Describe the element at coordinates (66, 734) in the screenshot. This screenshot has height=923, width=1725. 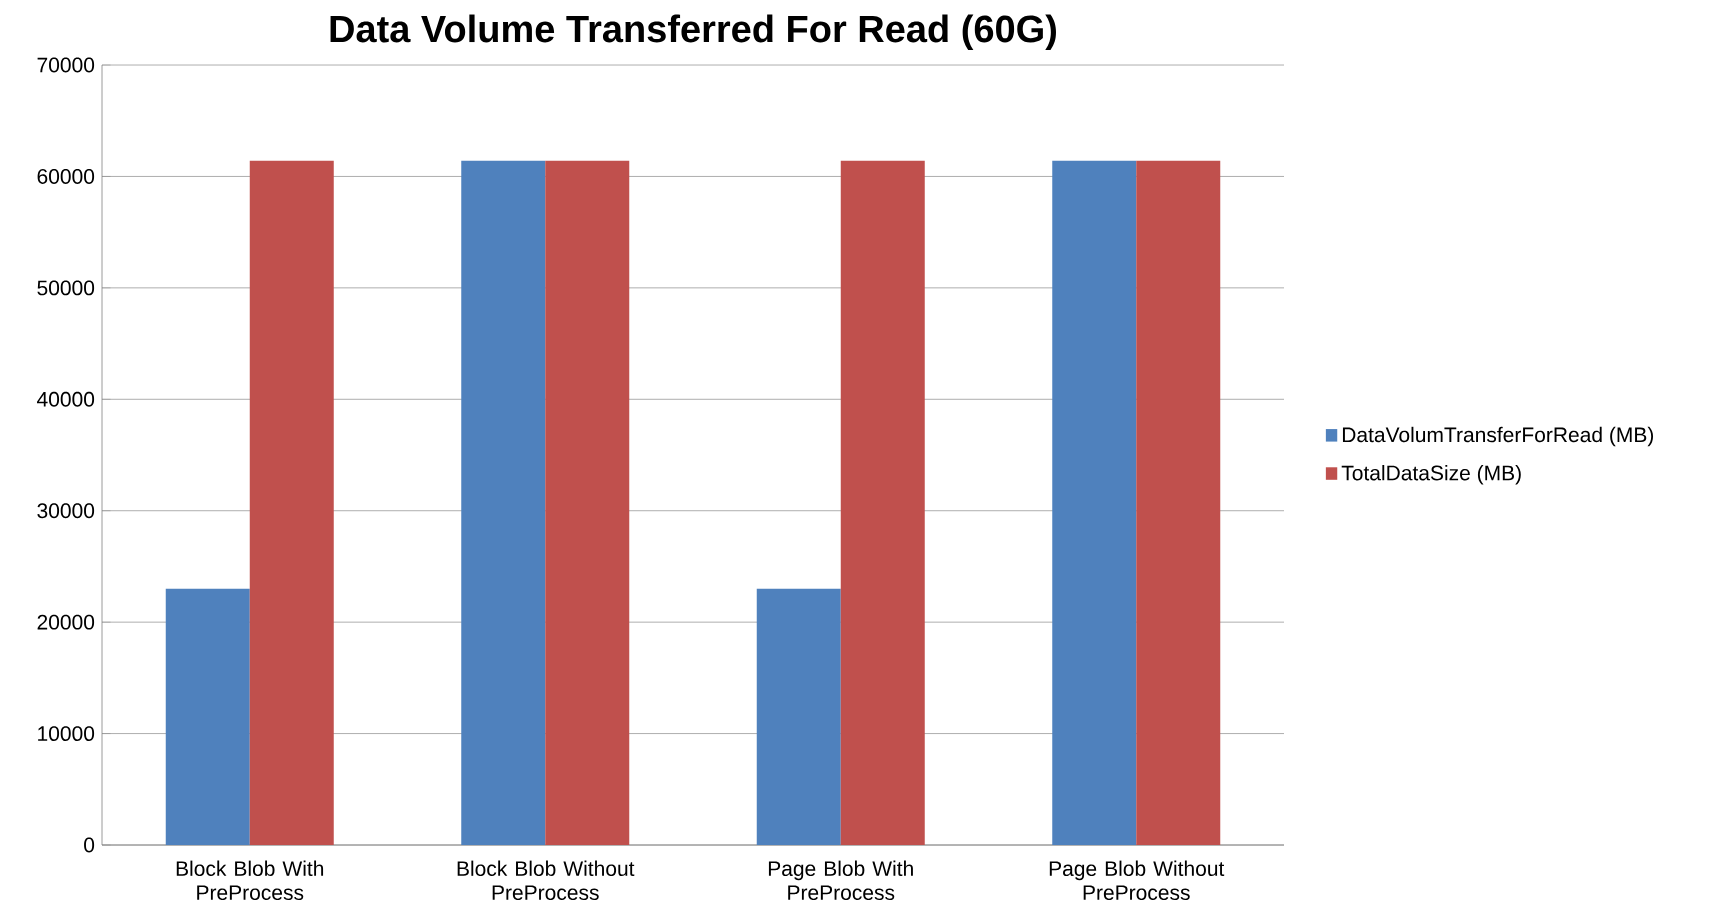
I see `y-tick-label: 10000` at that location.